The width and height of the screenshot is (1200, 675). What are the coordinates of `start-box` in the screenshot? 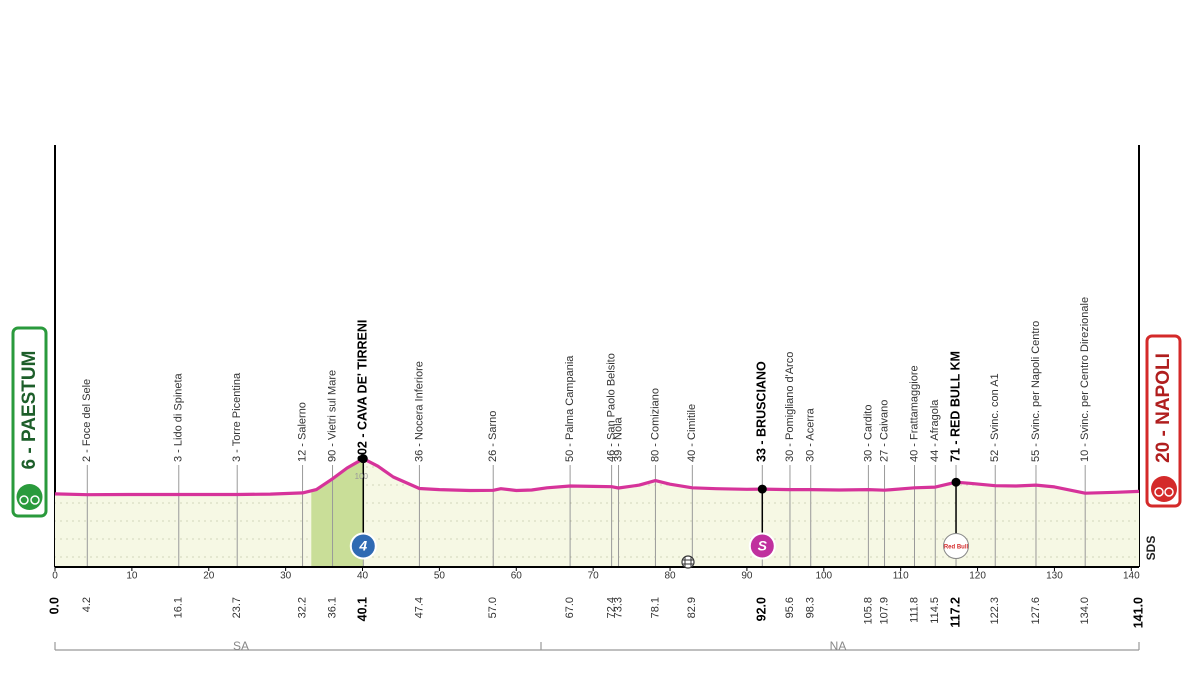 It's located at (29, 422).